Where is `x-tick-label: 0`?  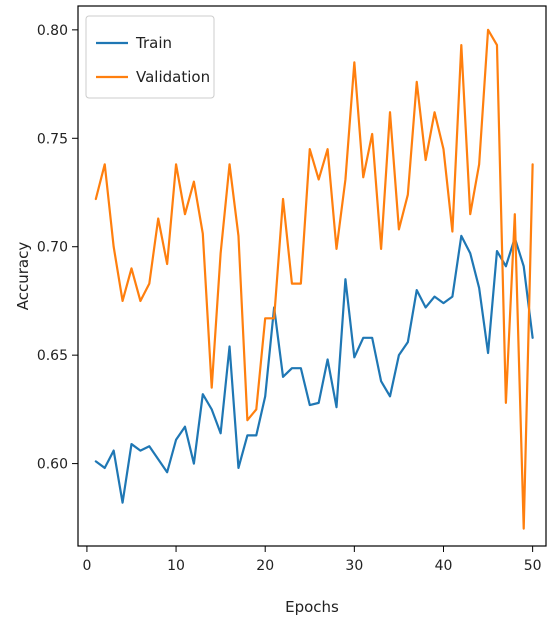
x-tick-label: 0 is located at coordinates (86, 566).